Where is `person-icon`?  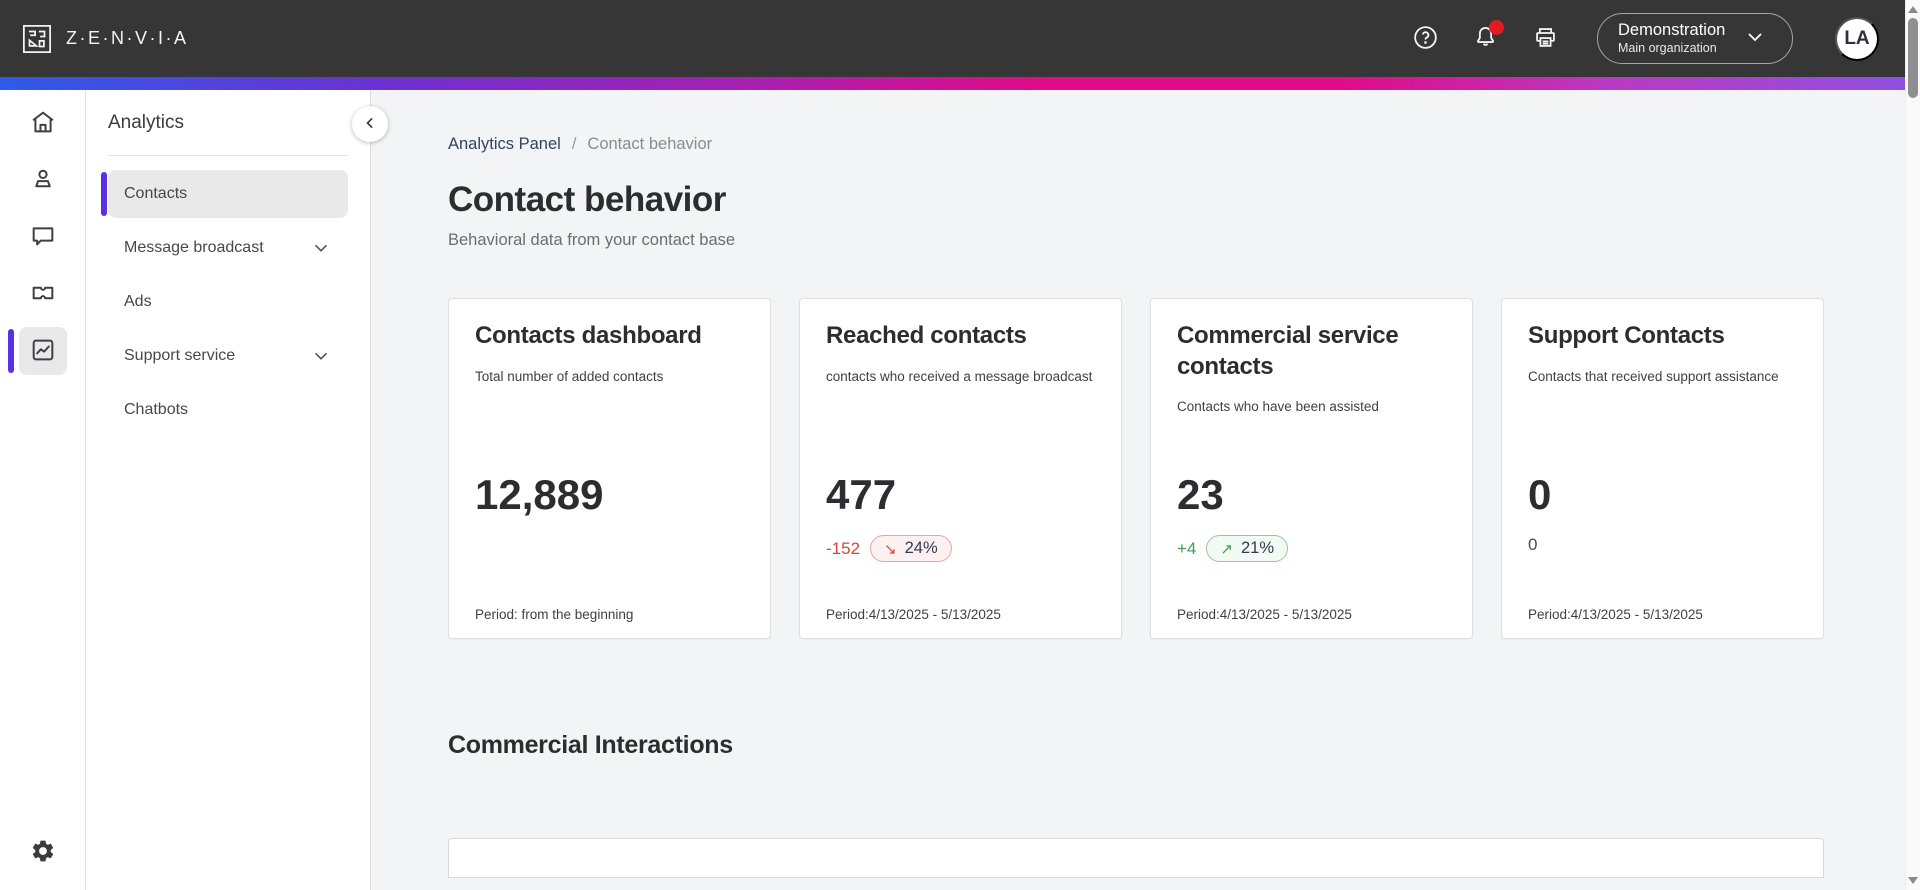
person-icon is located at coordinates (43, 180).